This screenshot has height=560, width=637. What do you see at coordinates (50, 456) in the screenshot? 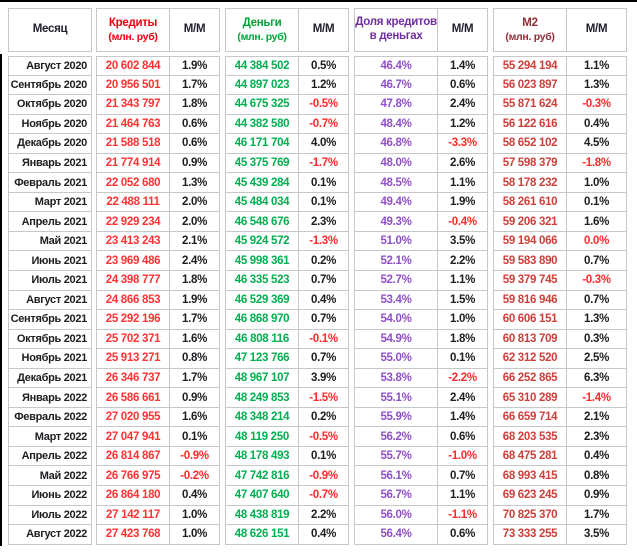
I see `month-cell: Апрель 2022` at bounding box center [50, 456].